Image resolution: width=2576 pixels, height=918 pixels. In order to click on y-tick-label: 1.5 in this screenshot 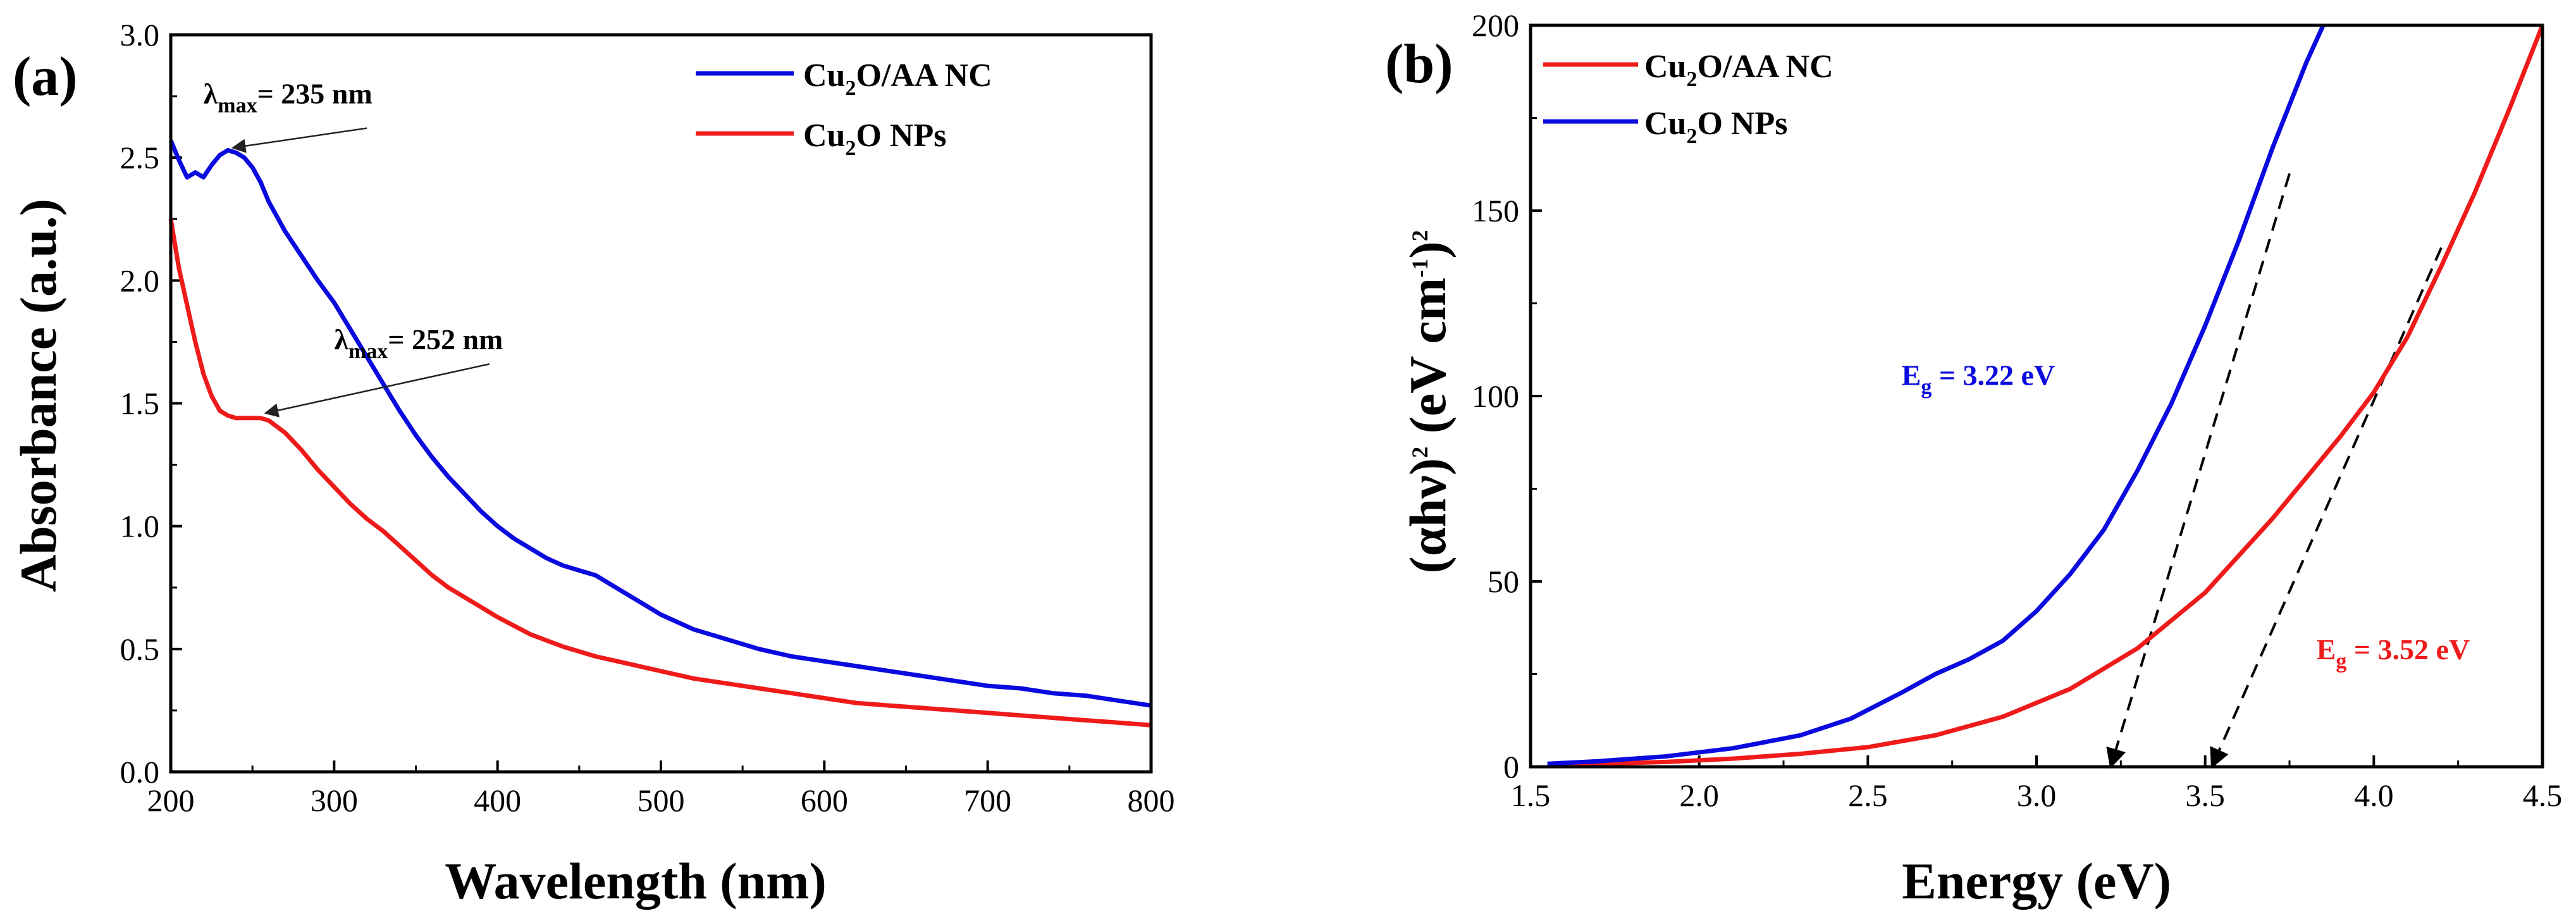, I will do `click(140, 403)`.